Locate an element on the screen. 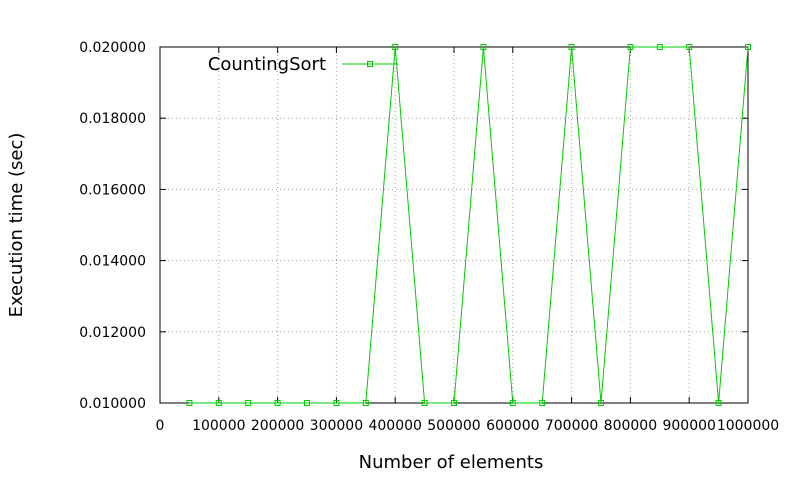 The image size is (800, 480). y-tick-label: 0.020000 is located at coordinates (112, 48).